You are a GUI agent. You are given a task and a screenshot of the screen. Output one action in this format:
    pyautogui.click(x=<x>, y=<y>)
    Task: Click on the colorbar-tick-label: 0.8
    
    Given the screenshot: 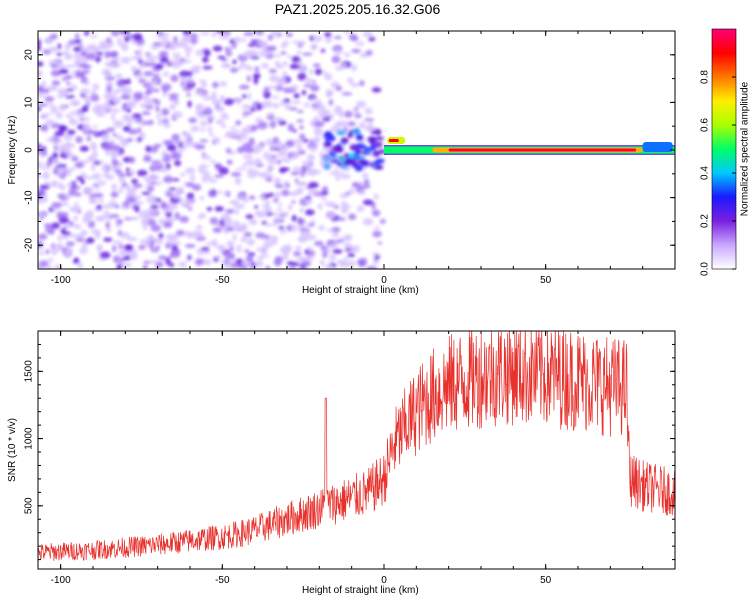 What is the action you would take?
    pyautogui.click(x=705, y=77)
    